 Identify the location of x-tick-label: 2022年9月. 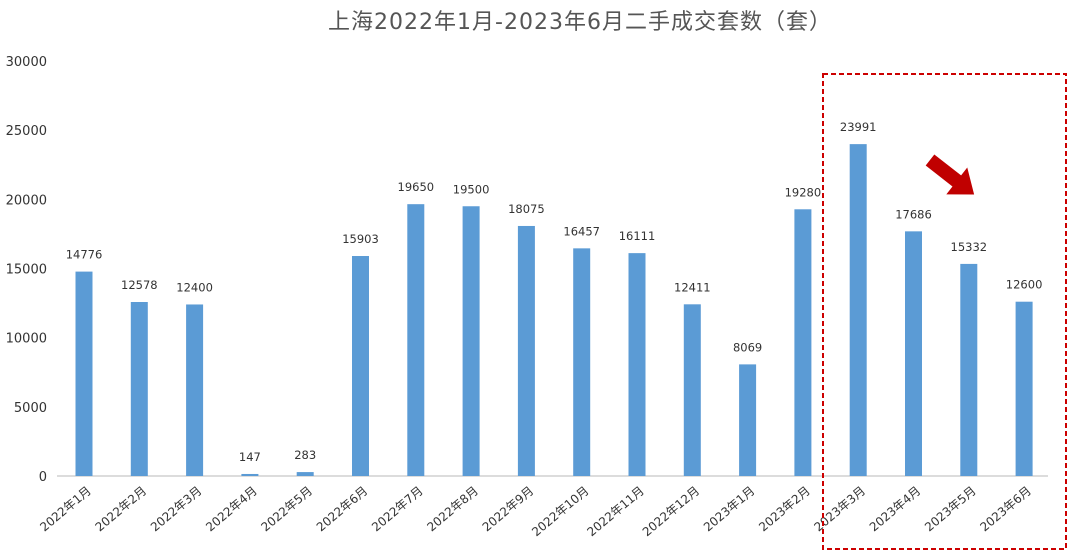
(508, 509).